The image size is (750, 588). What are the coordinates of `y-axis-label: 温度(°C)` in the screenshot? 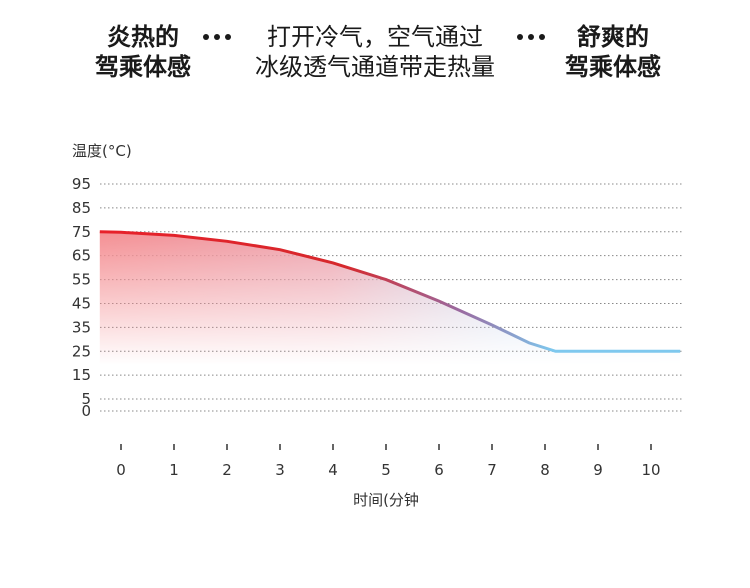 It's located at (102, 151).